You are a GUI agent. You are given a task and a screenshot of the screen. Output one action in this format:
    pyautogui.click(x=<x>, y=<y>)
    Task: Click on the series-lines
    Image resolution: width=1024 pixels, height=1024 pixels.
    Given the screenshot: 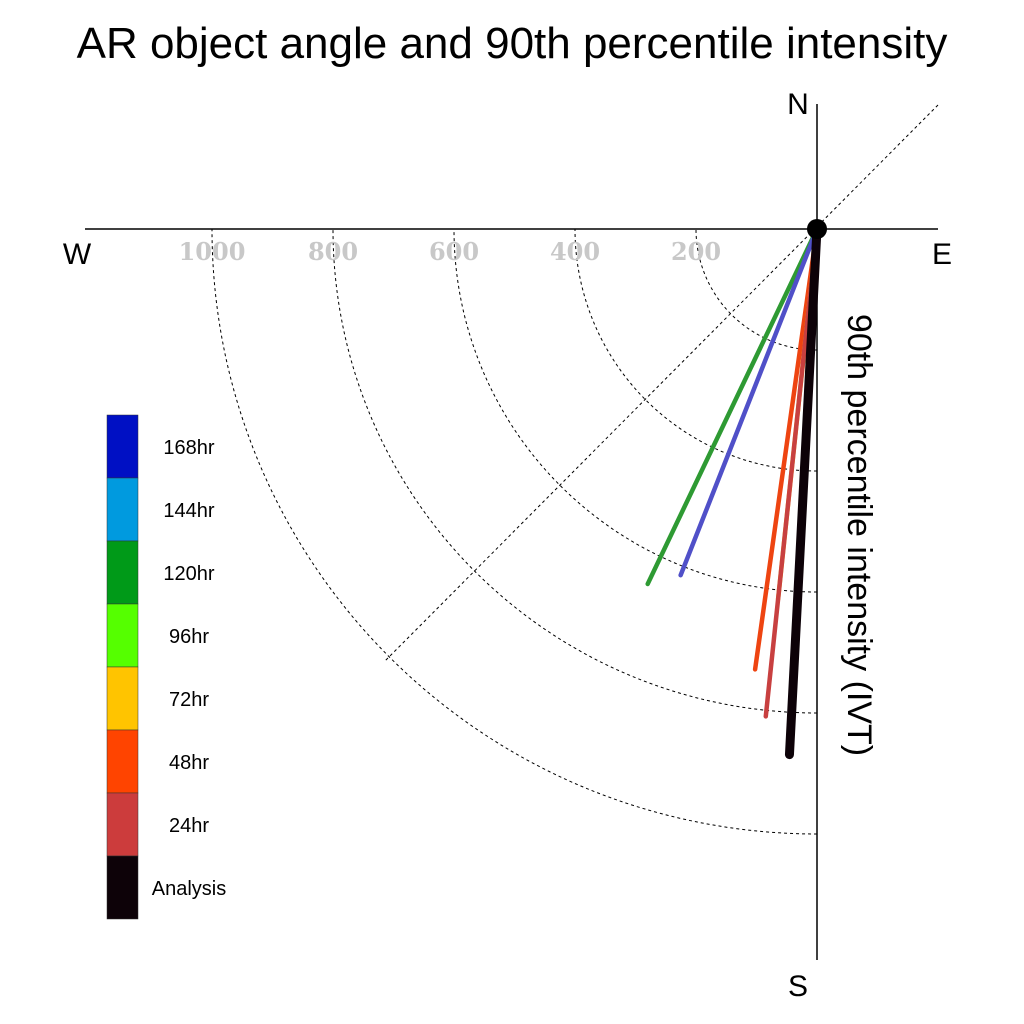 What is the action you would take?
    pyautogui.click(x=733, y=492)
    